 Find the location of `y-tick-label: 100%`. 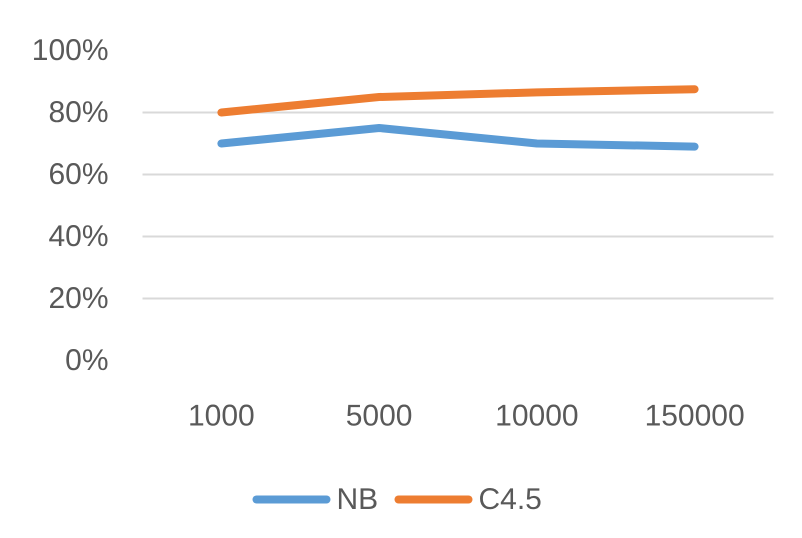

y-tick-label: 100% is located at coordinates (70, 50).